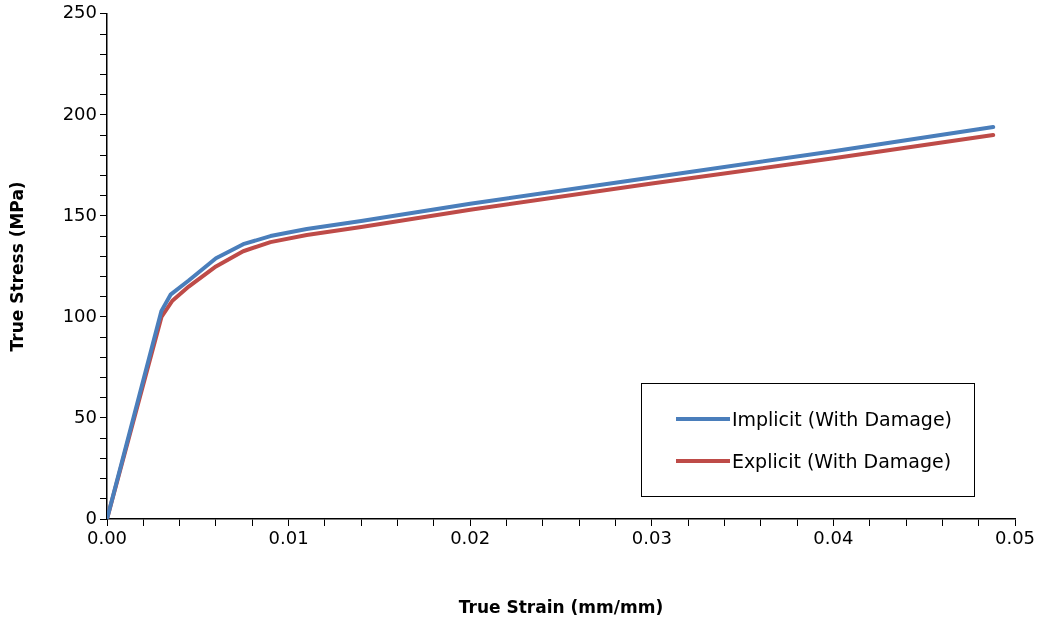 The height and width of the screenshot is (629, 1041). What do you see at coordinates (79, 113) in the screenshot?
I see `y-tick-label: 200` at bounding box center [79, 113].